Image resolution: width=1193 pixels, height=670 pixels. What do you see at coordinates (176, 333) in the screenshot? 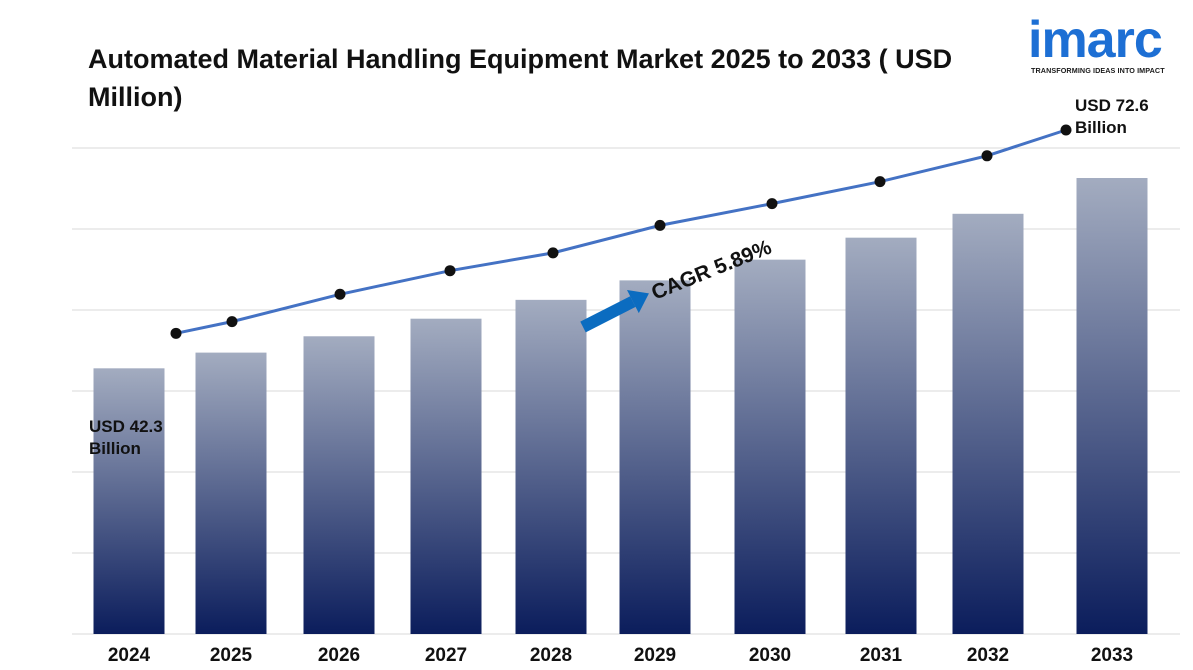
I see `trend-marker-2024` at bounding box center [176, 333].